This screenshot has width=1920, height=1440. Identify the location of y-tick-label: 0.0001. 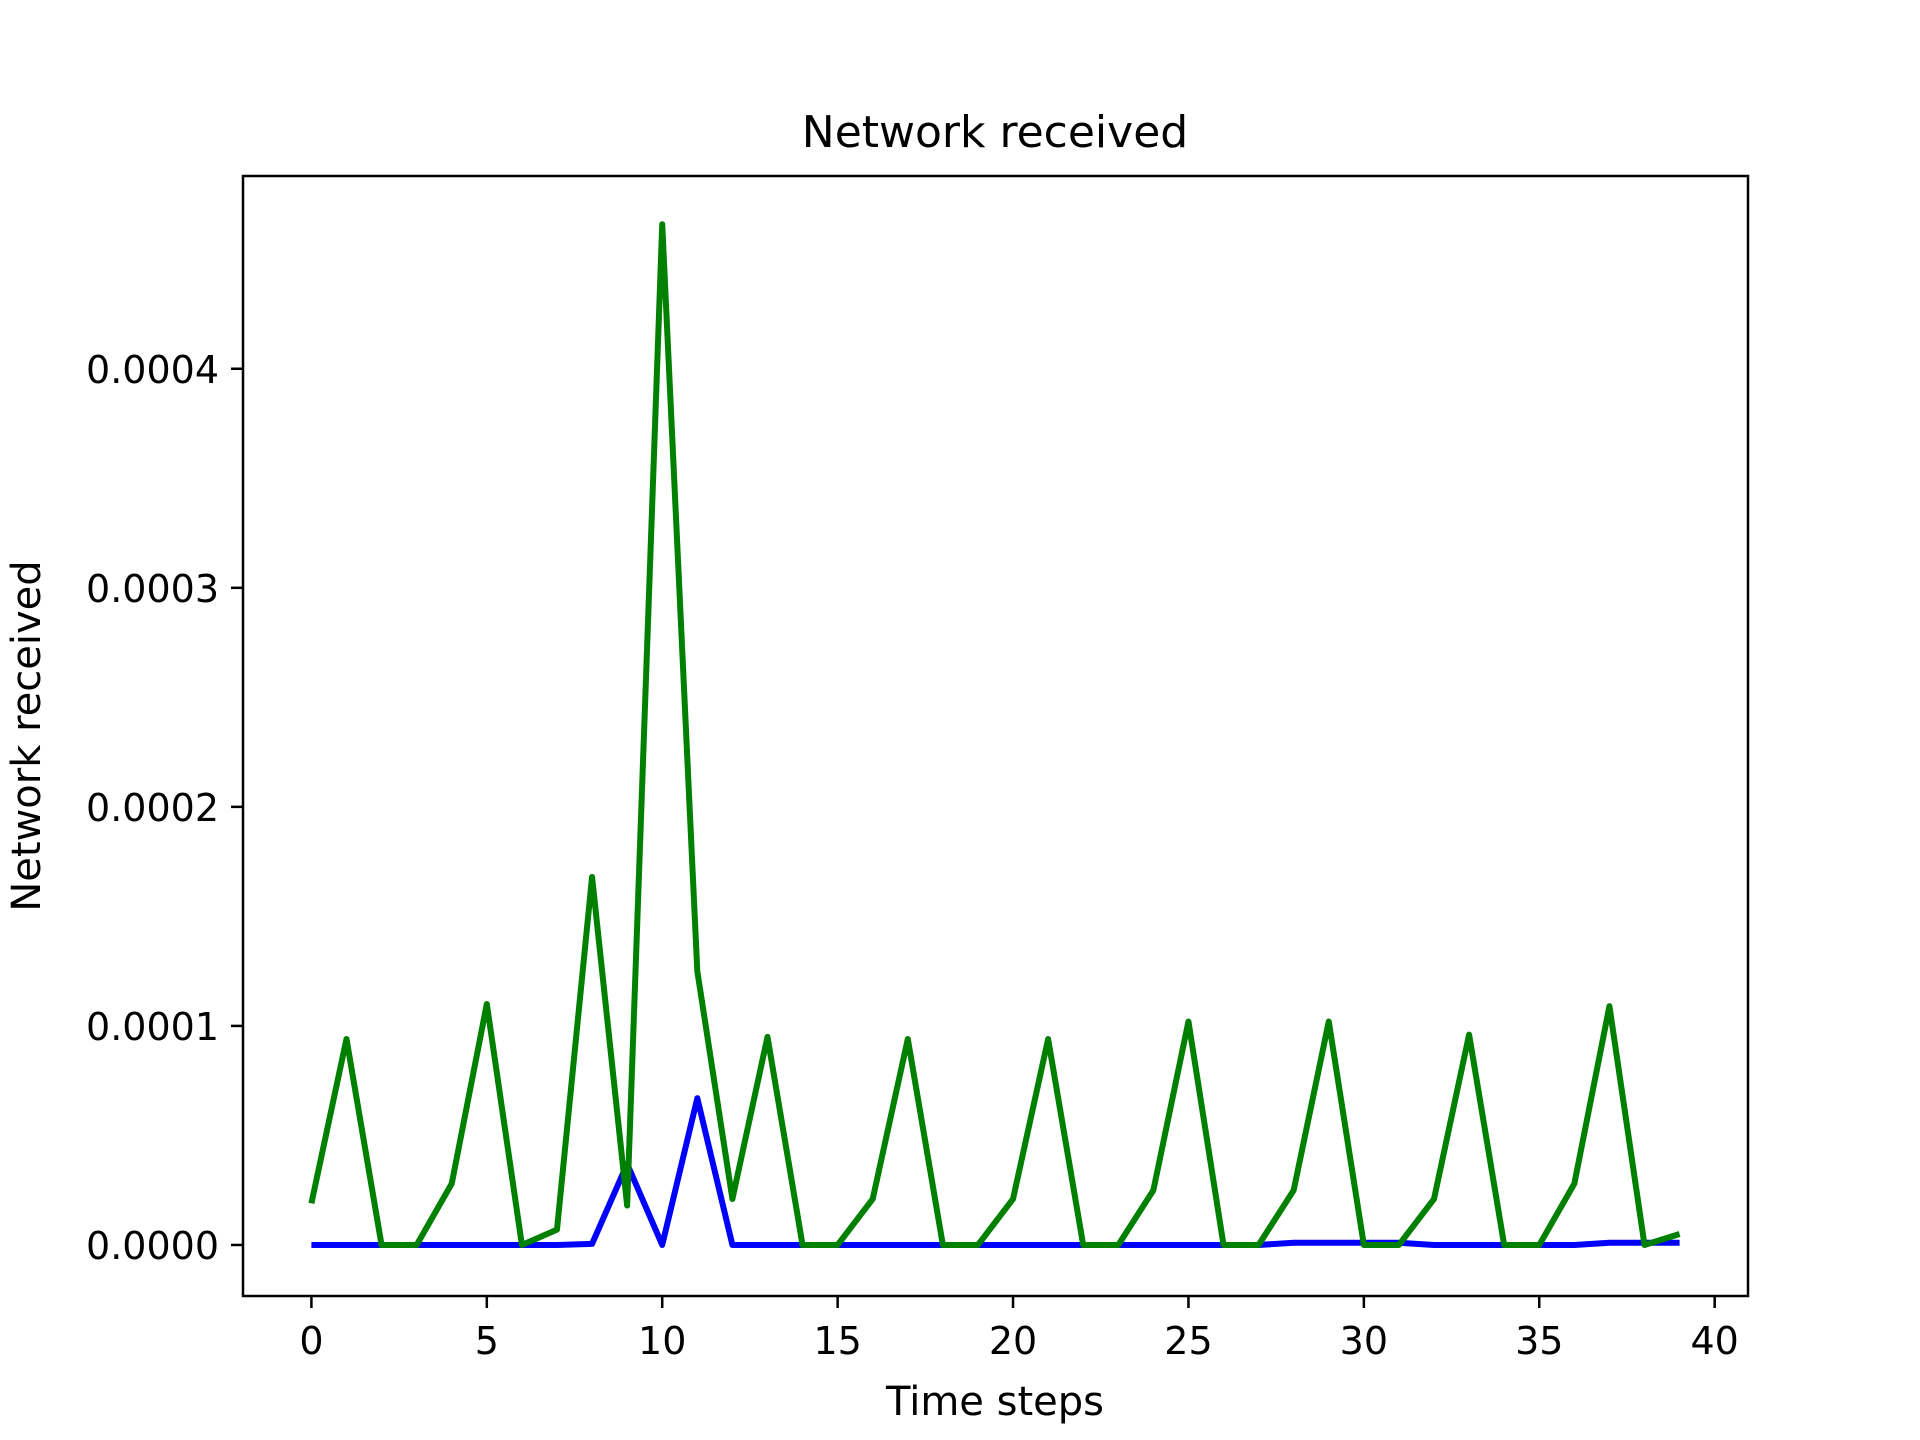
(152, 1027).